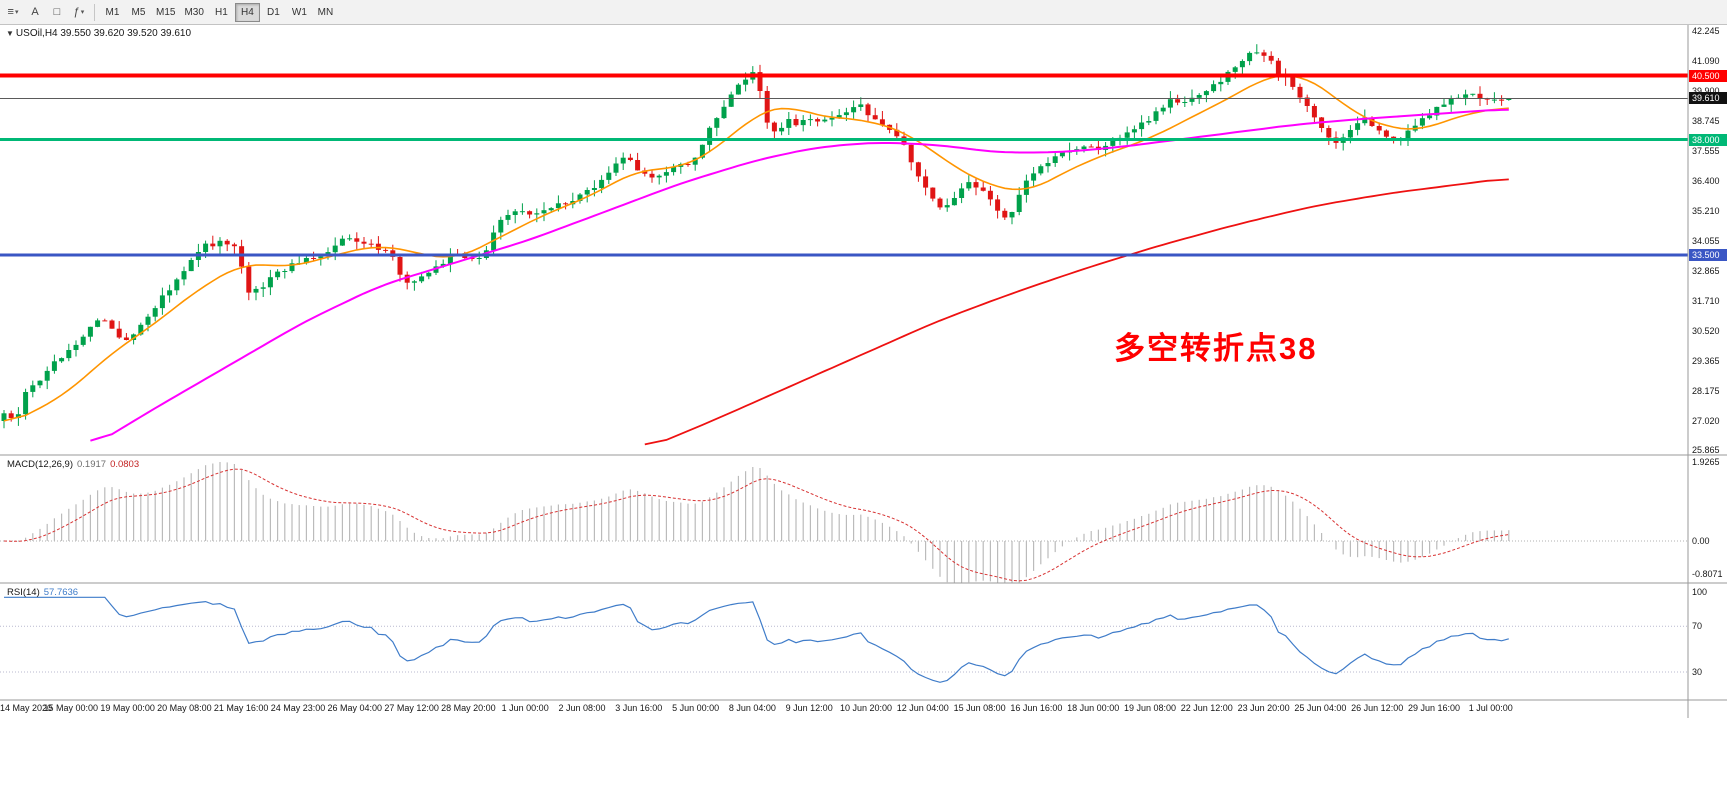 The width and height of the screenshot is (1727, 793). Describe the element at coordinates (1263, 708) in the screenshot. I see `time-axis-label: 23 Jun 20:00` at that location.